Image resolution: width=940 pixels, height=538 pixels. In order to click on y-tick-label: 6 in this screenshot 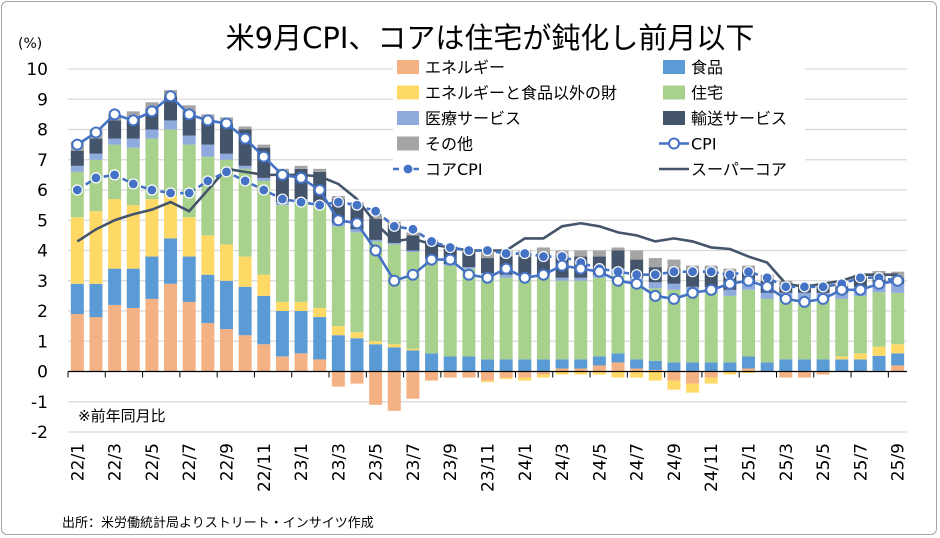, I will do `click(42, 191)`.